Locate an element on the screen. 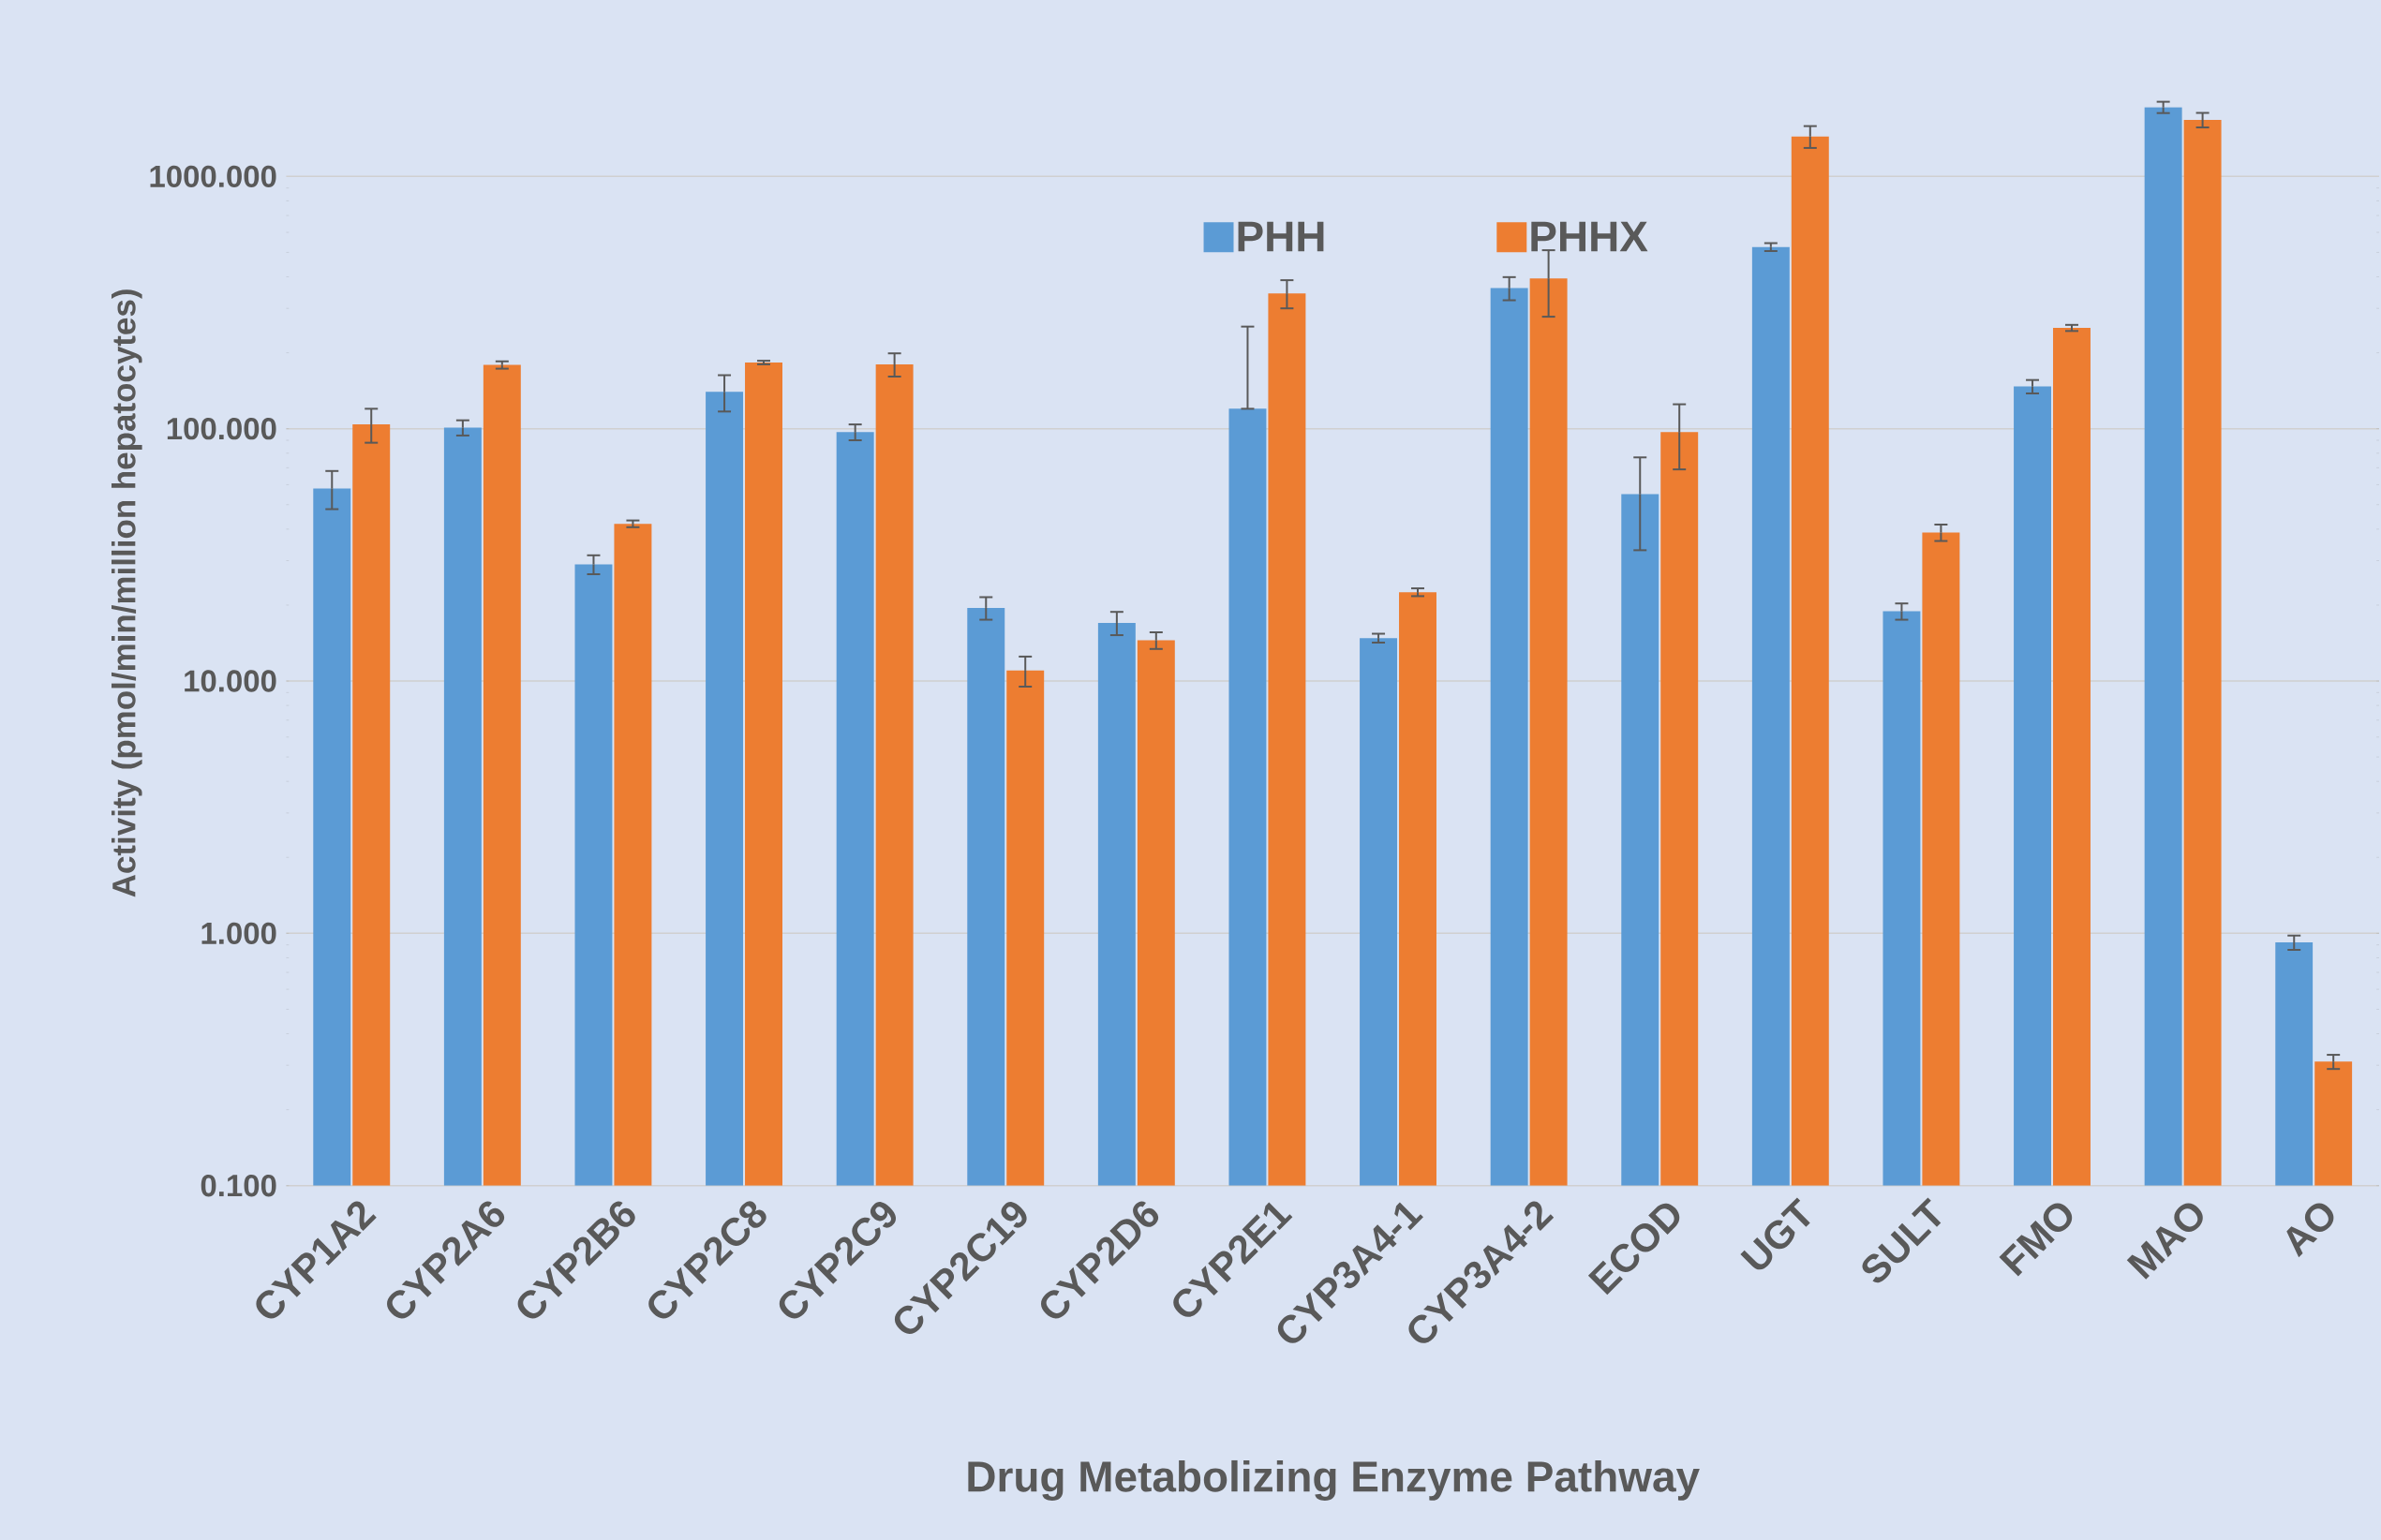 Image resolution: width=2381 pixels, height=1540 pixels. y-axis-title: Activity (pmol/min/million hepatocytes) is located at coordinates (127, 593).